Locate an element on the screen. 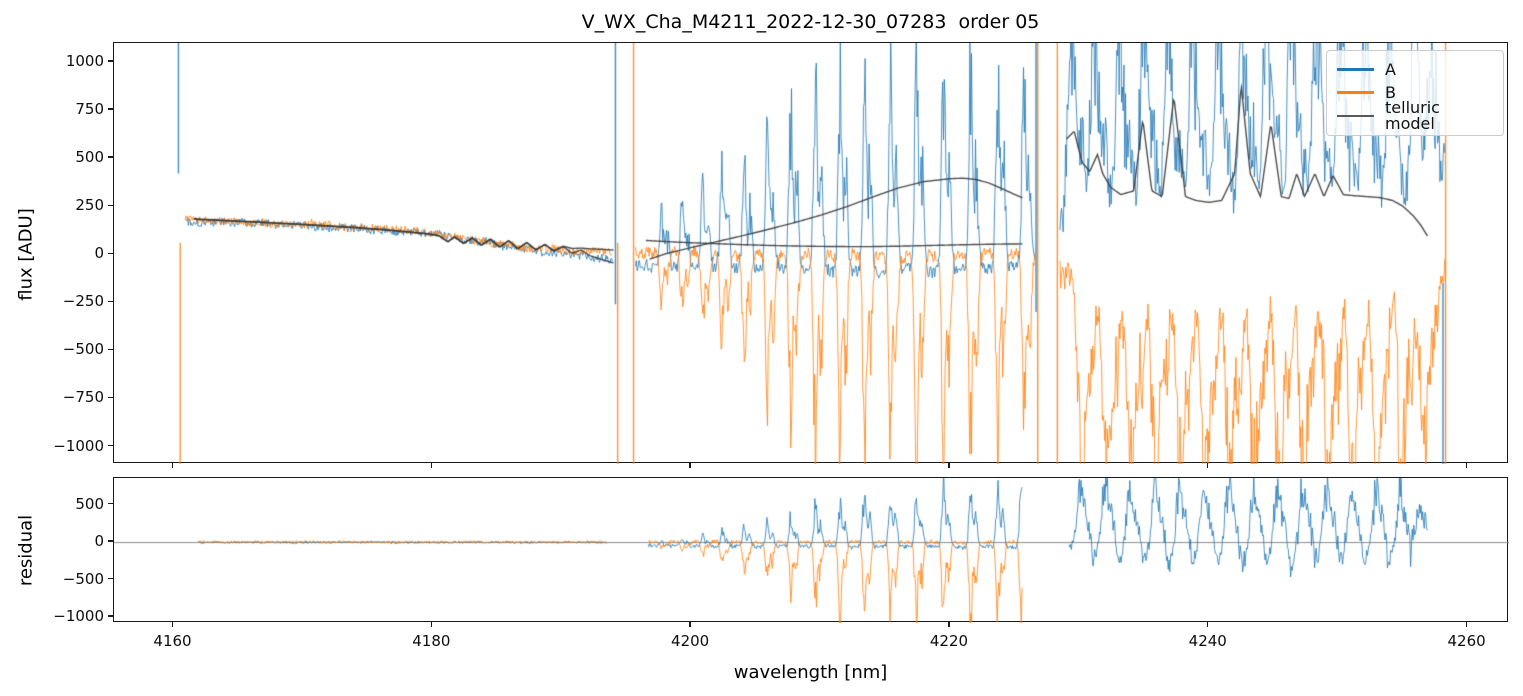  legend-line-swatch-A is located at coordinates (1355, 69).